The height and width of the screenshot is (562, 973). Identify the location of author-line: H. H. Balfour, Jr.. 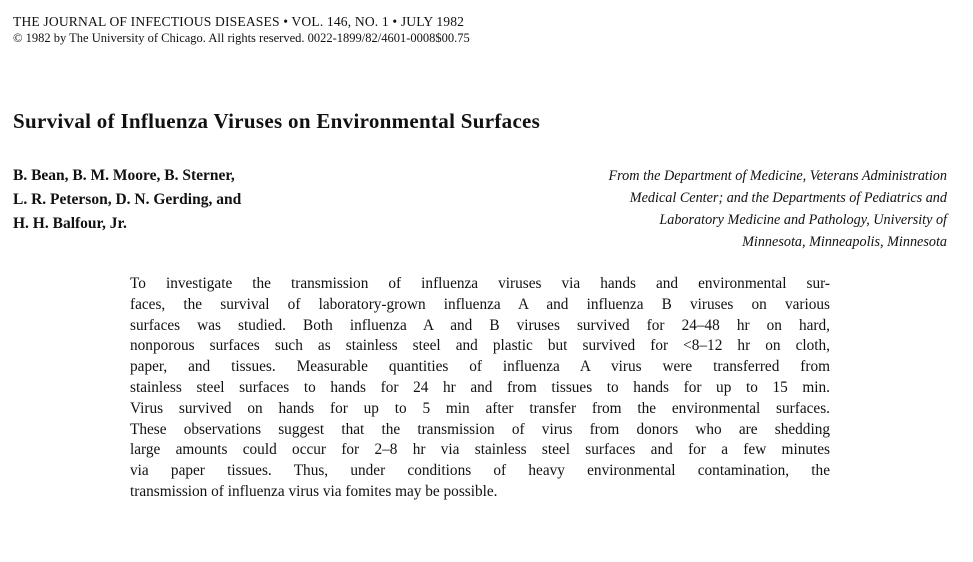
(70, 223).